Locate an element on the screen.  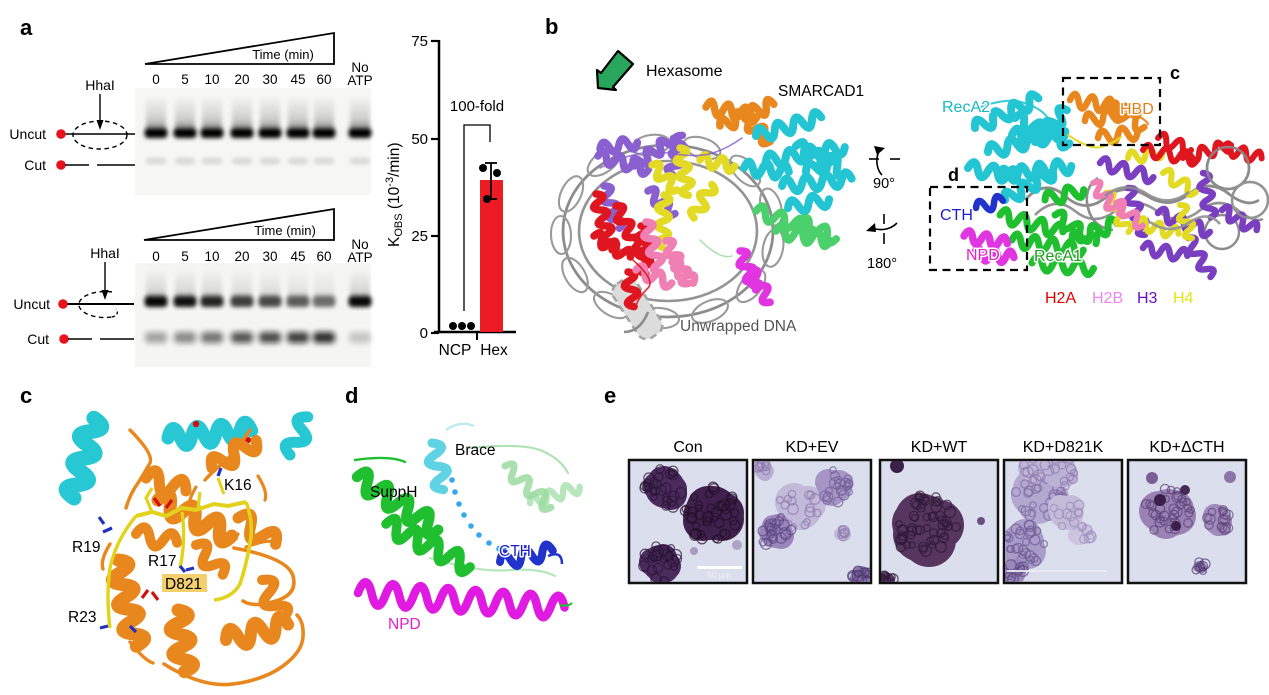
svg-text: b is located at coordinates (551, 26).